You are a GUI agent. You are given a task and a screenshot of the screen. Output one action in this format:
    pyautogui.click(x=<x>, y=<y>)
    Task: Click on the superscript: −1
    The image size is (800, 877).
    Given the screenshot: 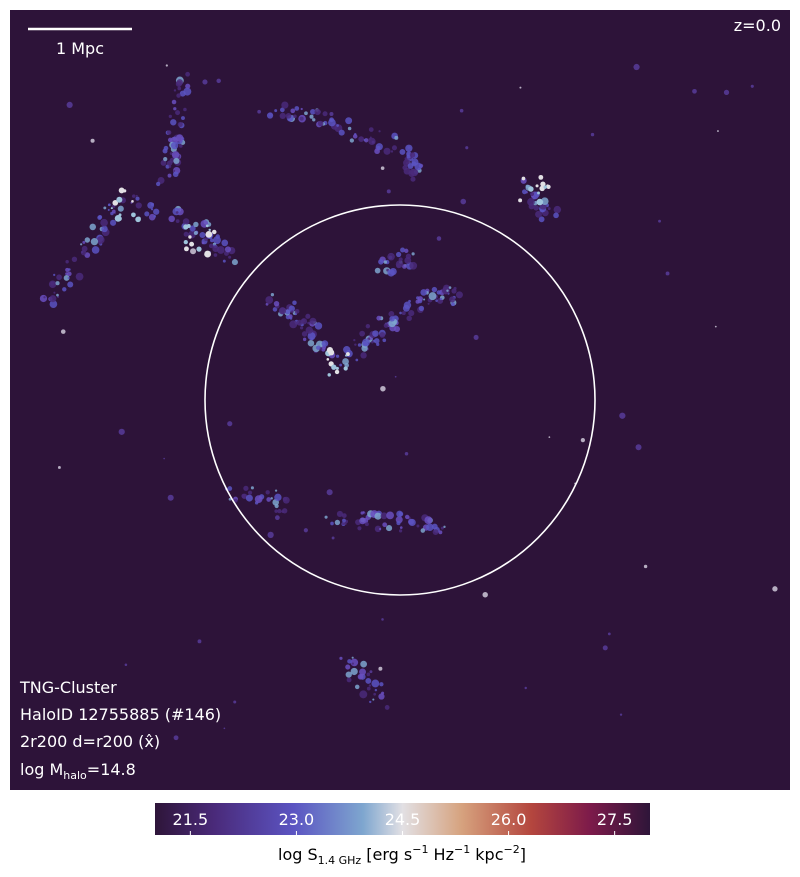 What is the action you would take?
    pyautogui.click(x=420, y=849)
    